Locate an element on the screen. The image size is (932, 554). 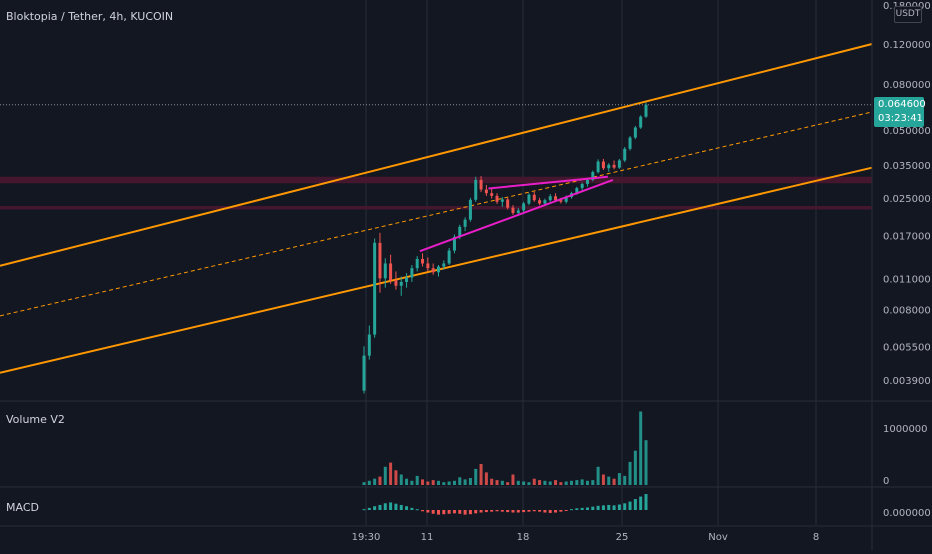
volume-pane-label: Volume V2 is located at coordinates (35, 419).